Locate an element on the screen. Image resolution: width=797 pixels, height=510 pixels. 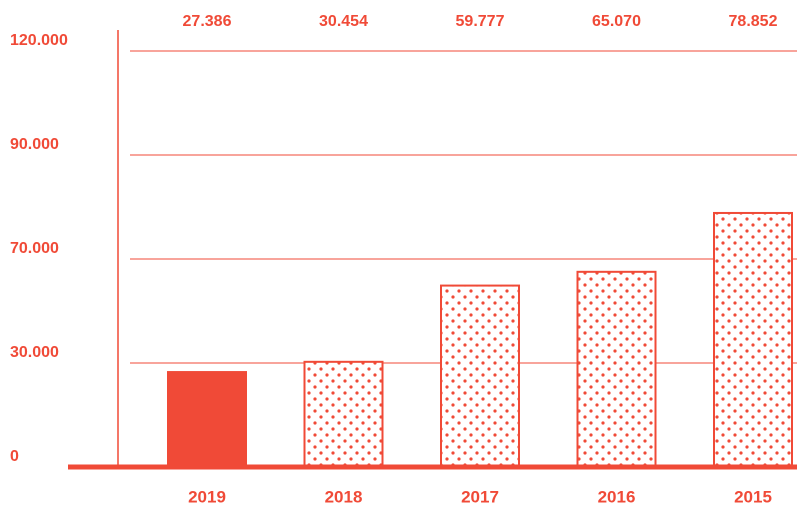
y-tick-label: 0 is located at coordinates (14, 456).